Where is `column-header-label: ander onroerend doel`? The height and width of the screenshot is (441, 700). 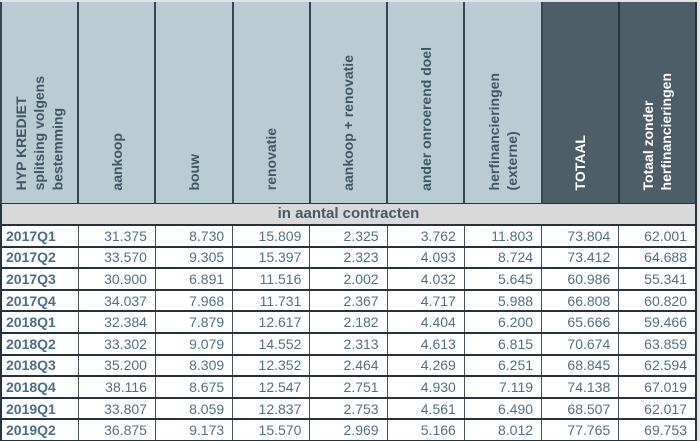 column-header-label: ander onroerend doel is located at coordinates (425, 118).